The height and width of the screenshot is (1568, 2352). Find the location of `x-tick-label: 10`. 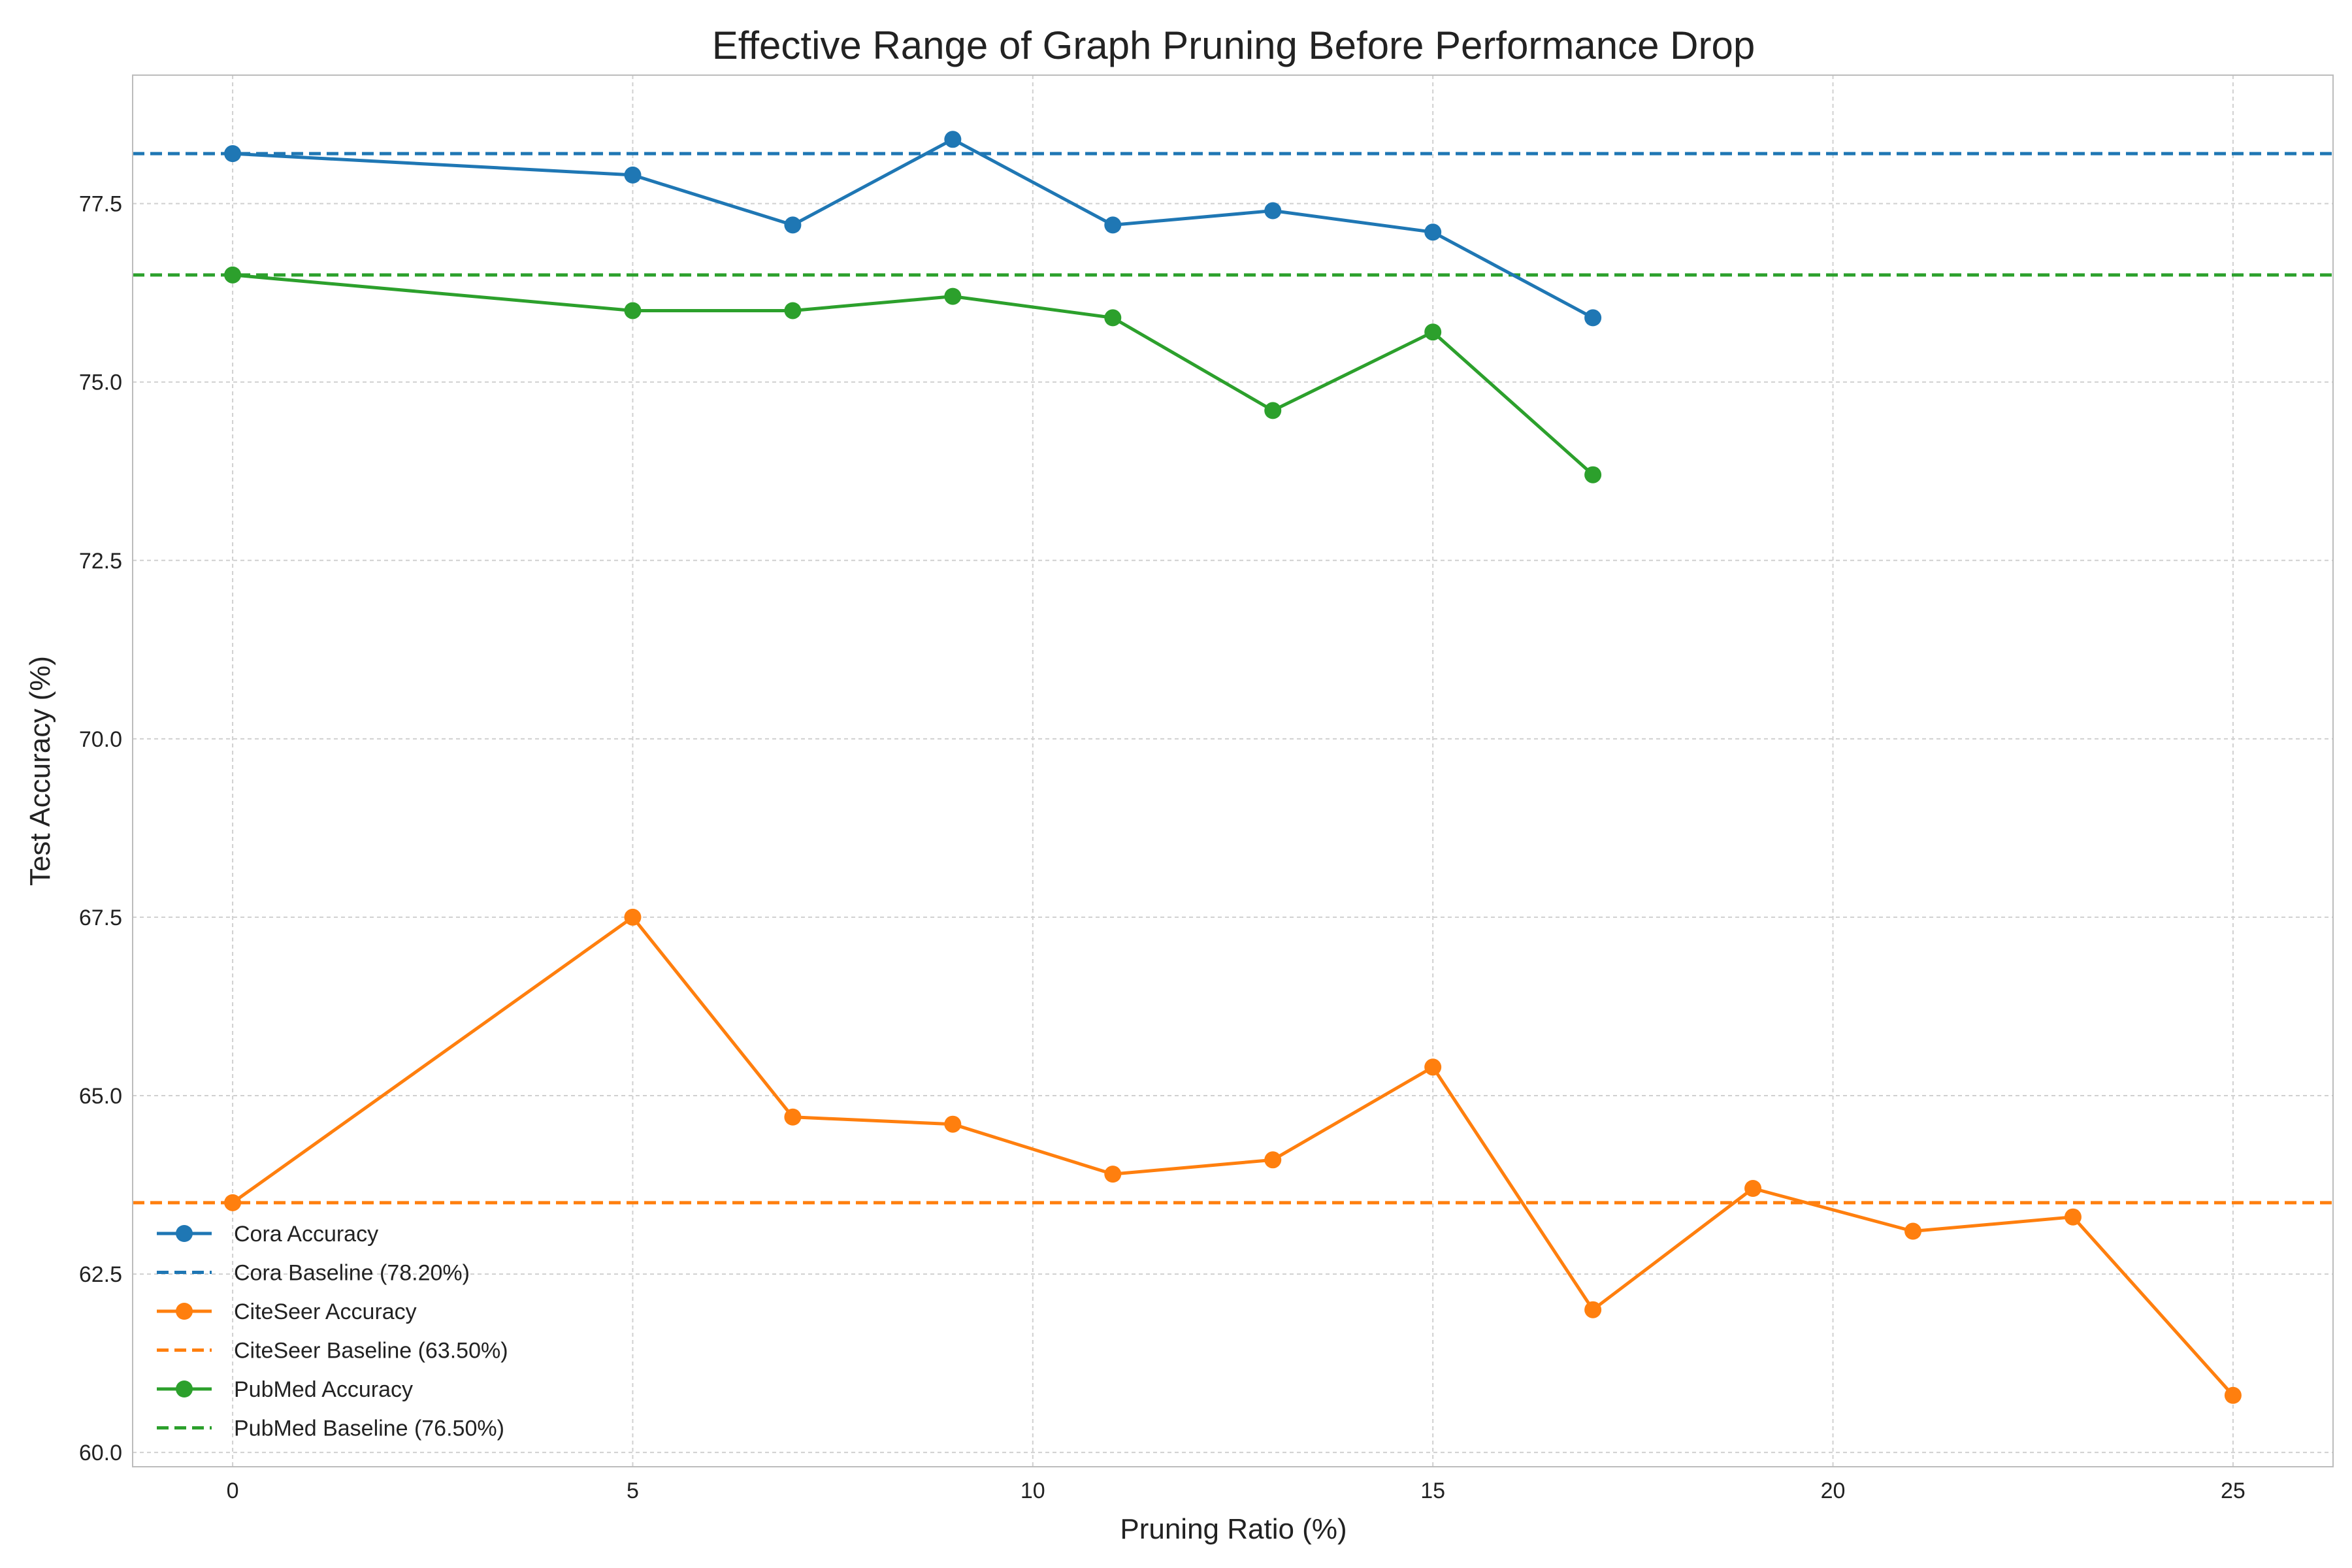

x-tick-label: 10 is located at coordinates (1033, 1490).